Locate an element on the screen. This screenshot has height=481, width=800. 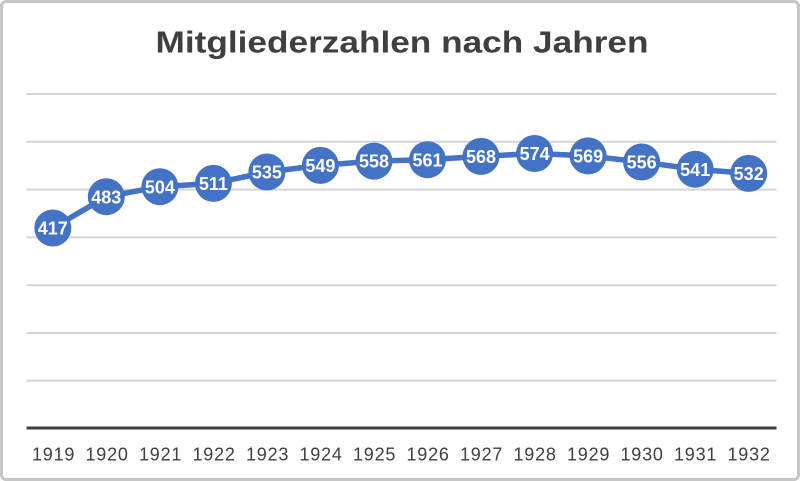
svg-text: 1923 is located at coordinates (267, 455).